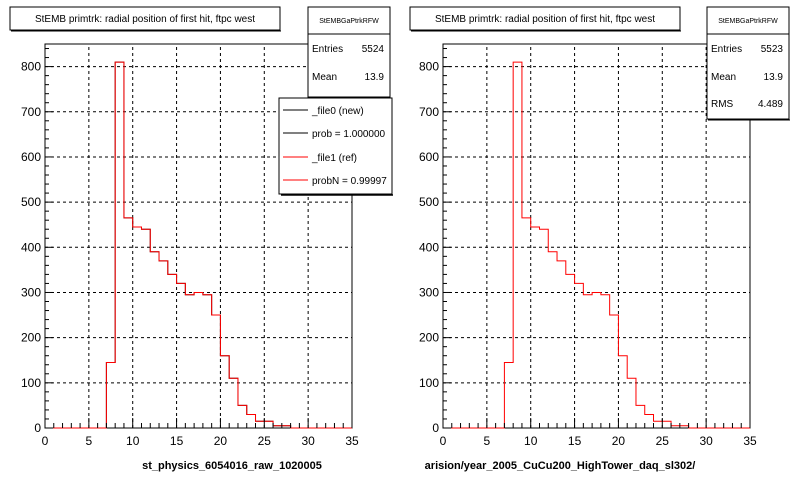 The image size is (800, 480). I want to click on left-stats-entries-label: Entries, so click(327, 49).